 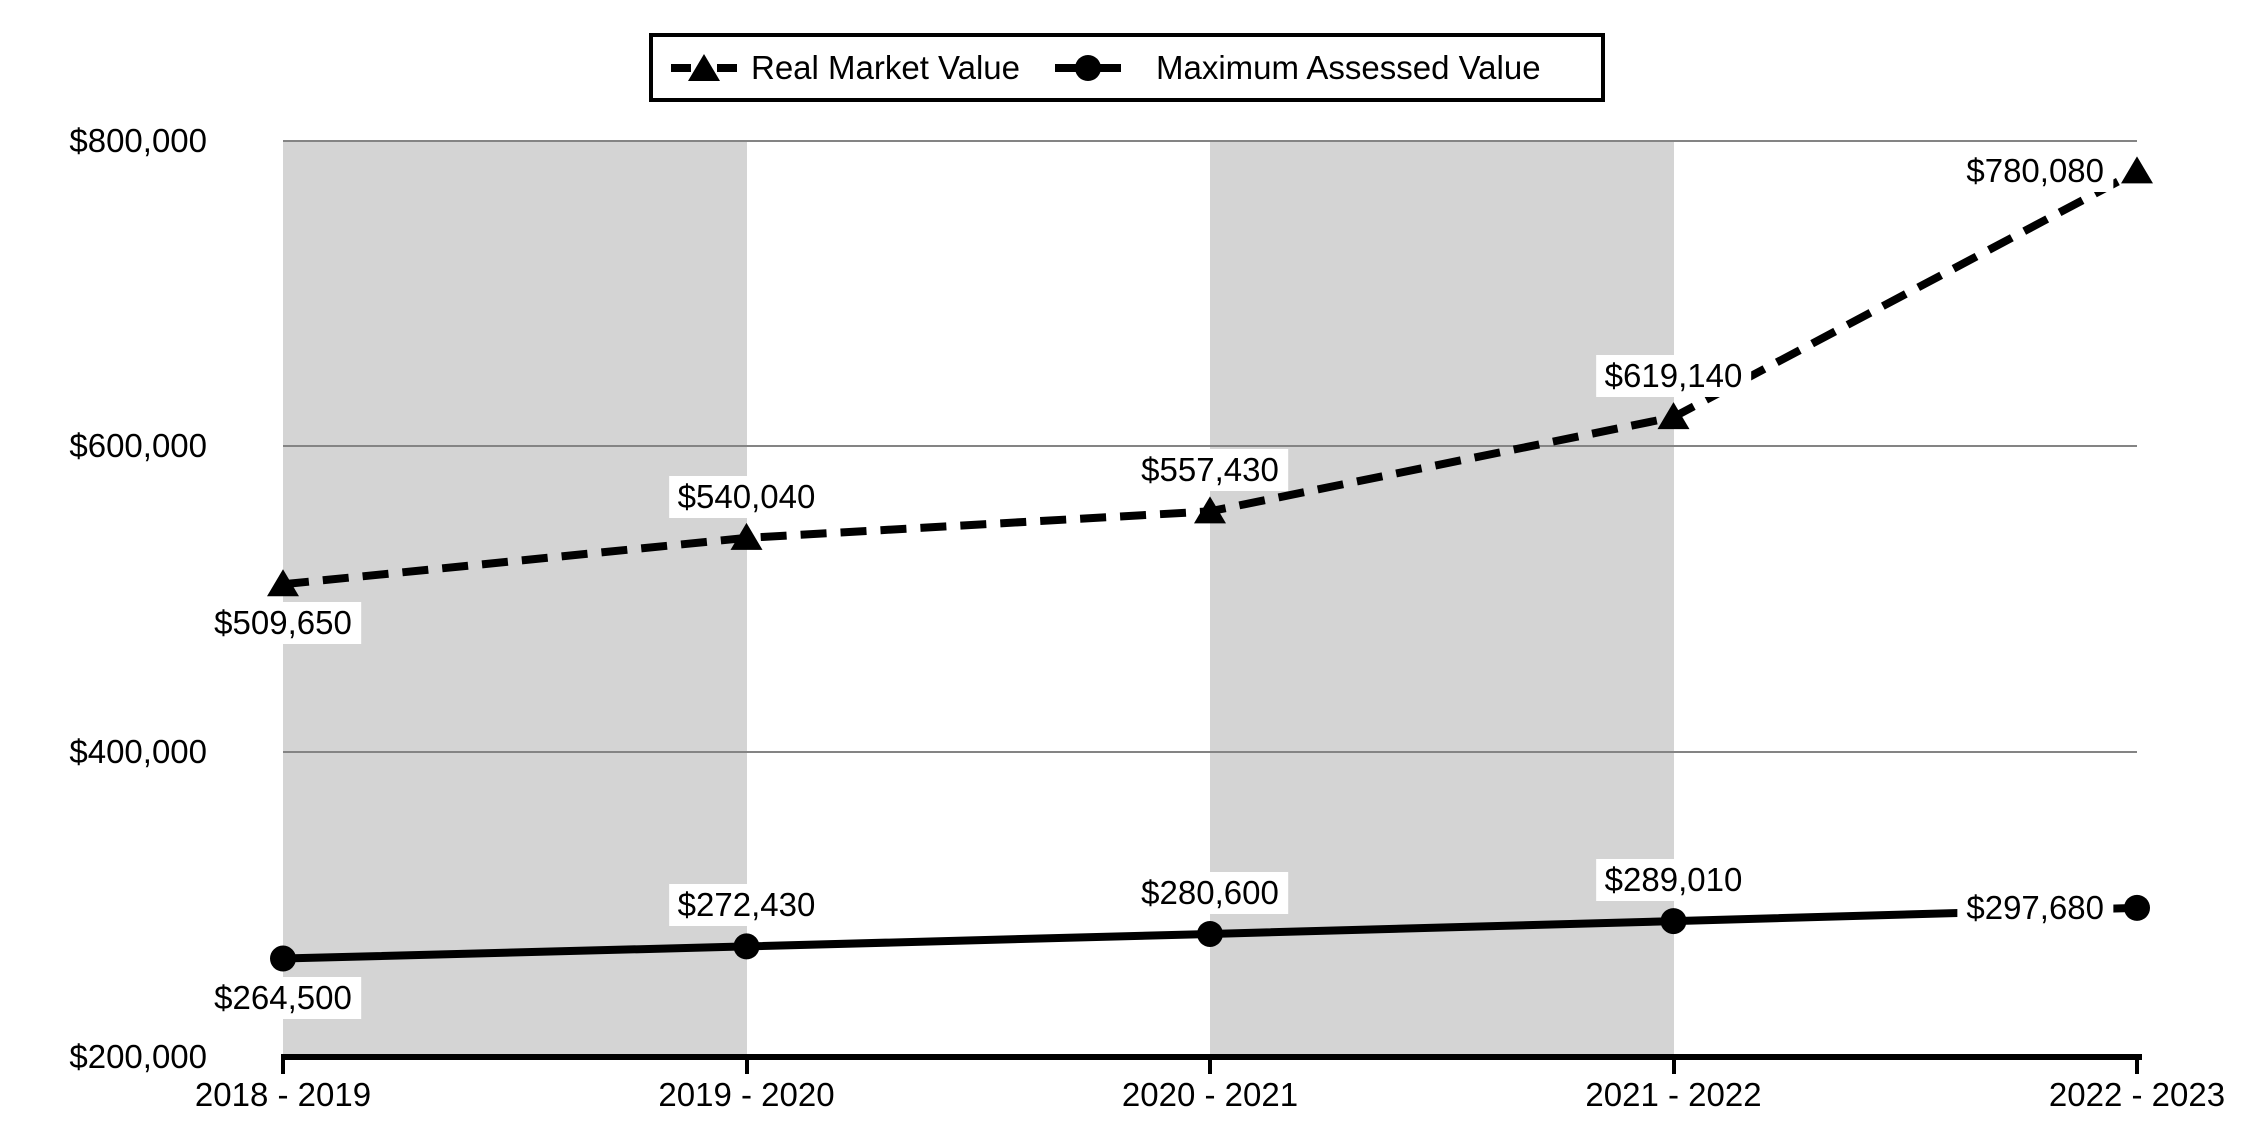 I want to click on data-point-label: $272,430, so click(x=746, y=905).